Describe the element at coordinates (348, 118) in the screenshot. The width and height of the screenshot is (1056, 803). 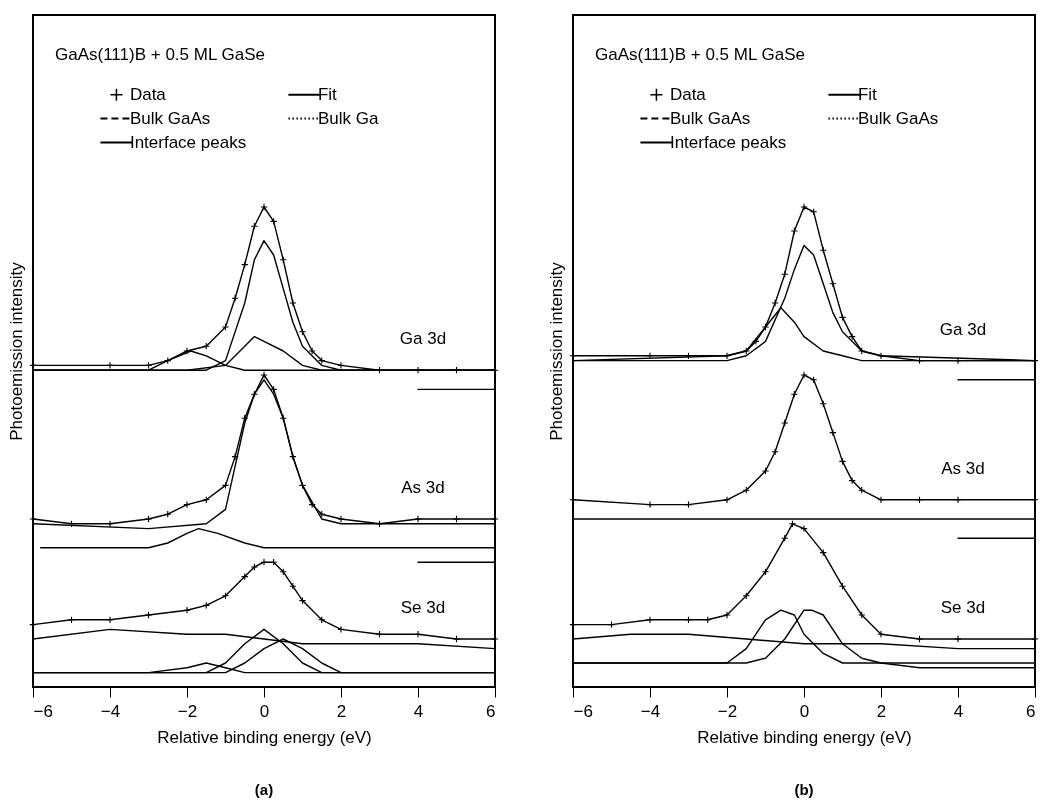
I see `legend-label: Bulk Ga` at that location.